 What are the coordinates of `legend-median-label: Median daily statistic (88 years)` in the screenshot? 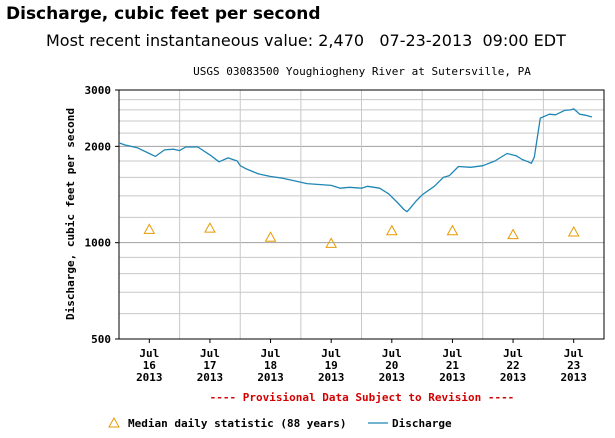 It's located at (237, 423).